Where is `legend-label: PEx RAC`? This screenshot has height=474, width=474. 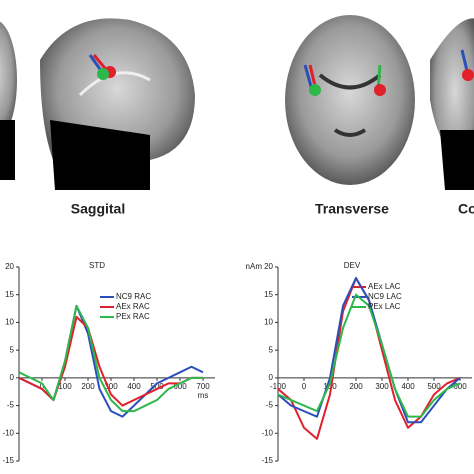
legend-label: PEx RAC is located at coordinates (133, 316).